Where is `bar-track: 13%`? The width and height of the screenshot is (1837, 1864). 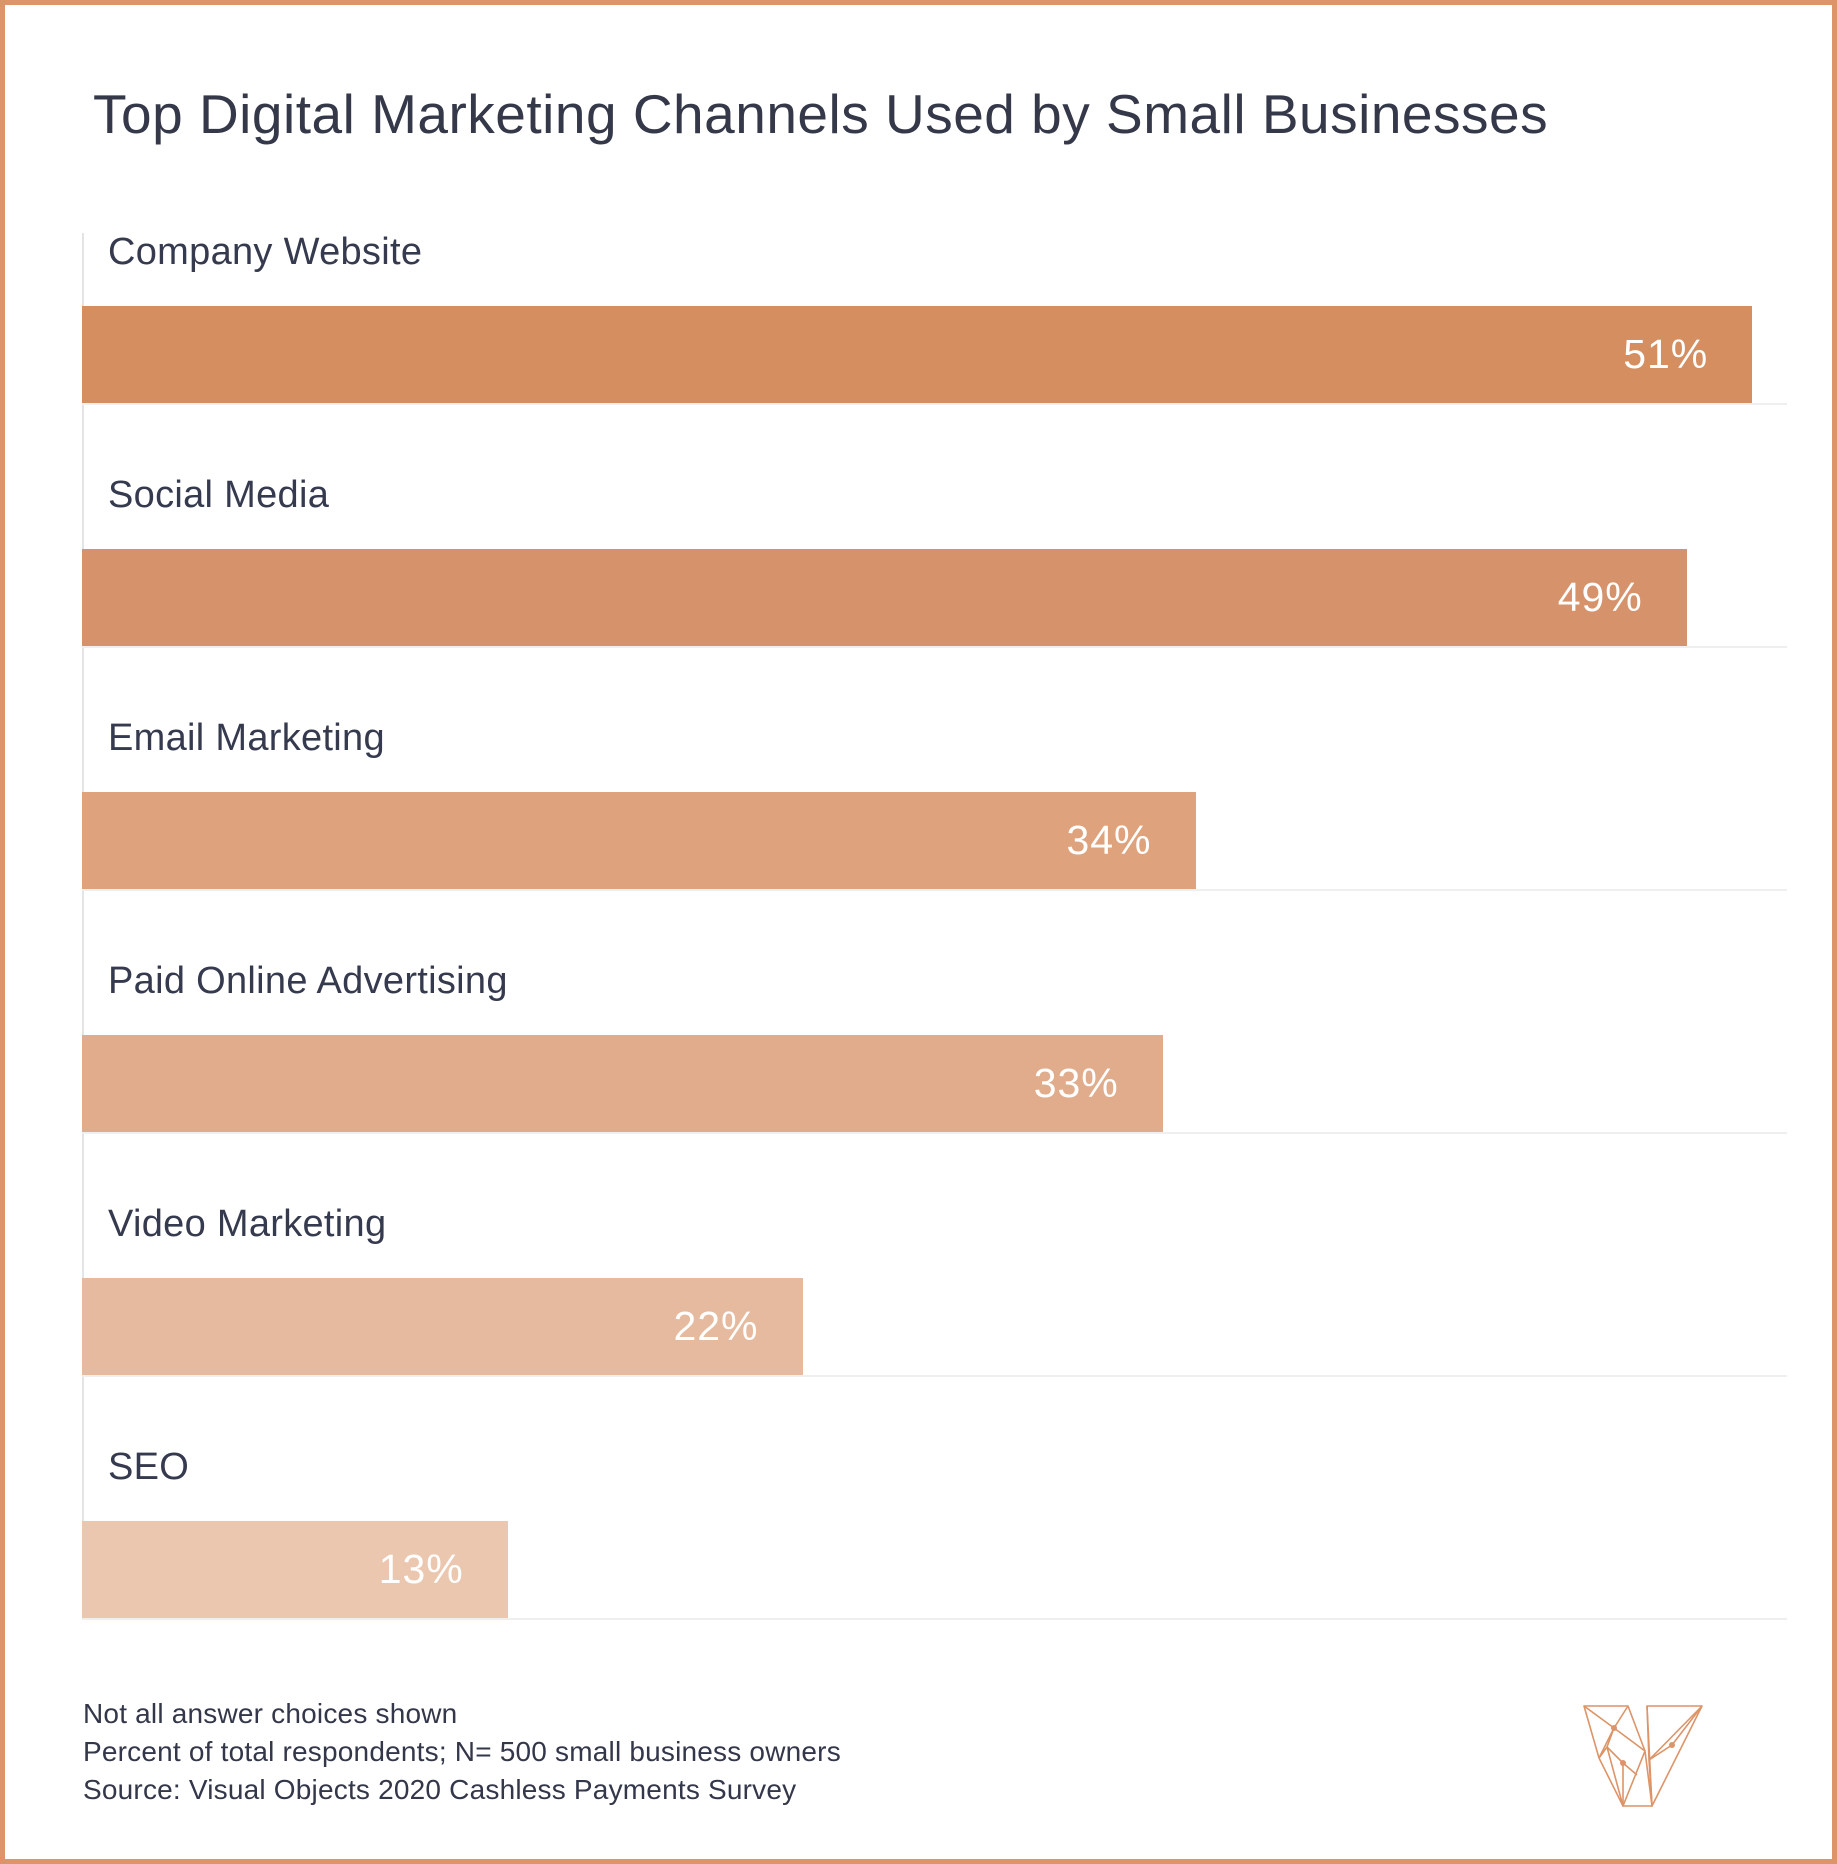
bar-track: 13% is located at coordinates (957, 1570).